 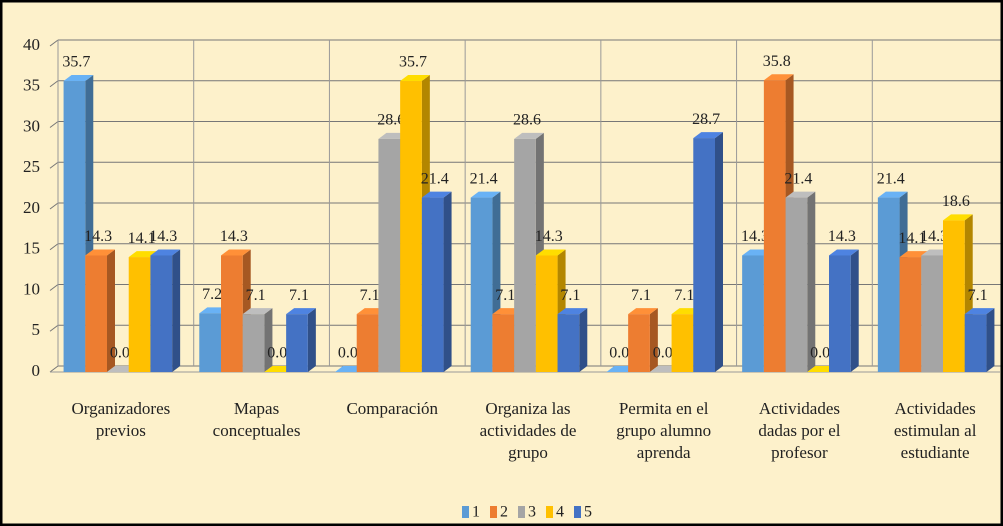 What do you see at coordinates (935, 430) in the screenshot?
I see `x-tick-label: Actividades estimulan al estudiante` at bounding box center [935, 430].